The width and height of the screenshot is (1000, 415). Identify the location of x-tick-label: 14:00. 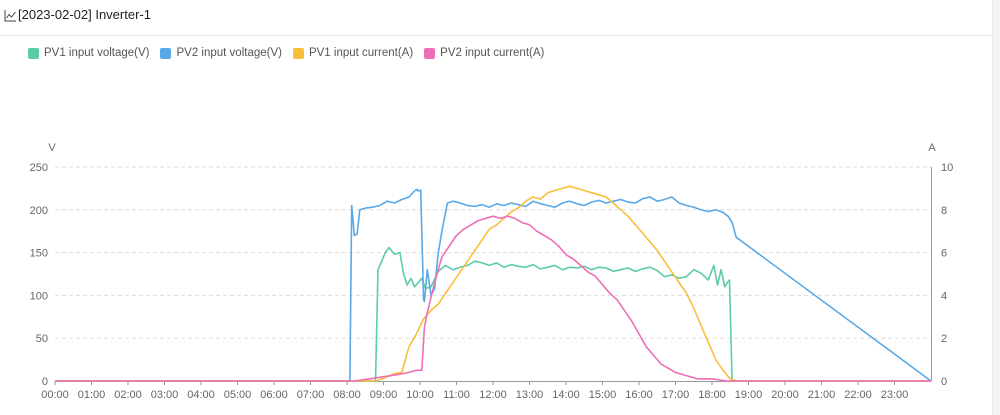
(566, 395).